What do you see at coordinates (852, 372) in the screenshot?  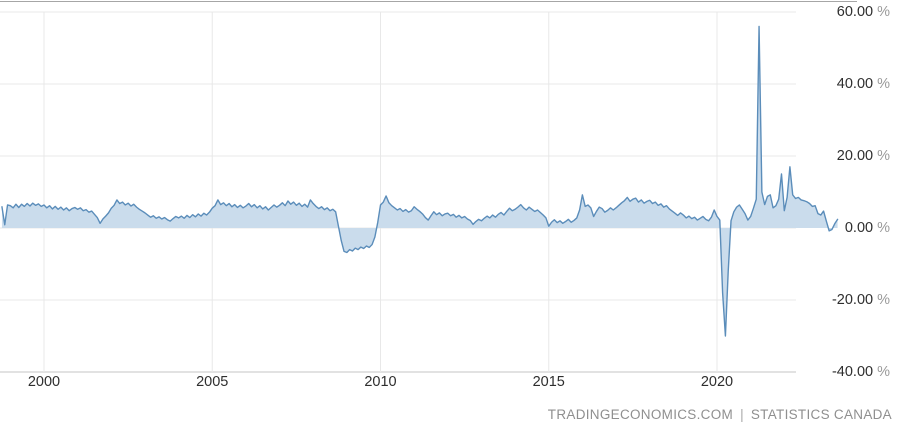 I see `y-tick-value: -40.00` at bounding box center [852, 372].